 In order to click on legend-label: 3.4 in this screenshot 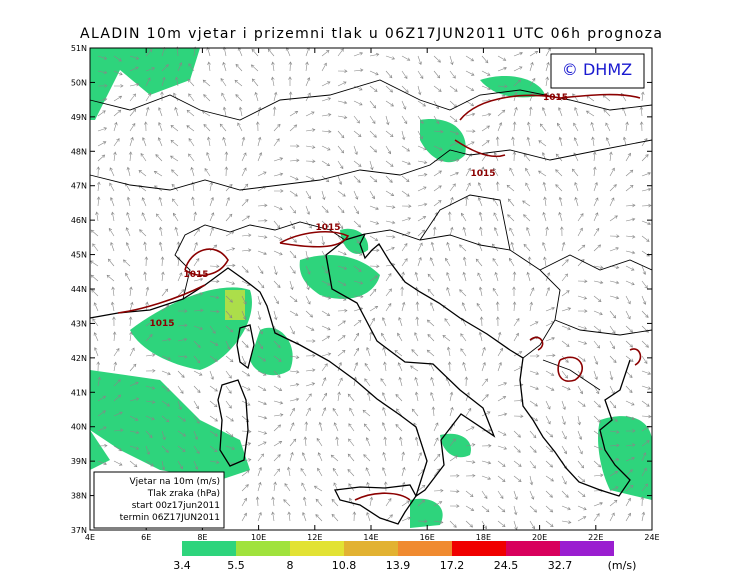, I will do `click(182, 565)`.